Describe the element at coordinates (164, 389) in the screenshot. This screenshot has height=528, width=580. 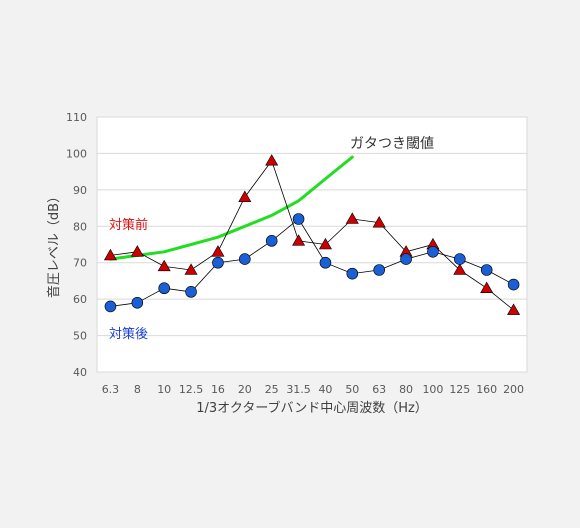
I see `x-tick-label: 10` at that location.